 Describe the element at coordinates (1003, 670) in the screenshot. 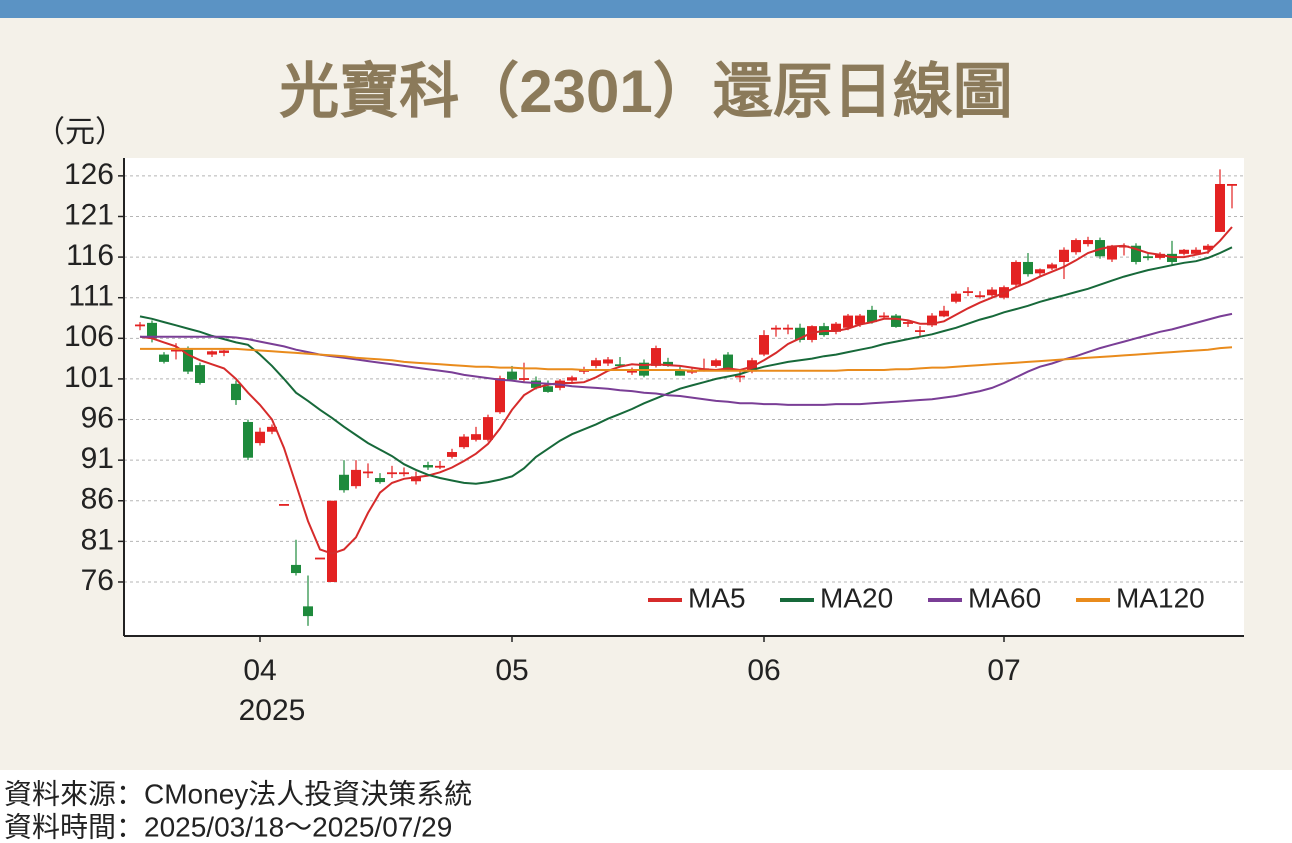

I see `x-tick-label: 07` at that location.